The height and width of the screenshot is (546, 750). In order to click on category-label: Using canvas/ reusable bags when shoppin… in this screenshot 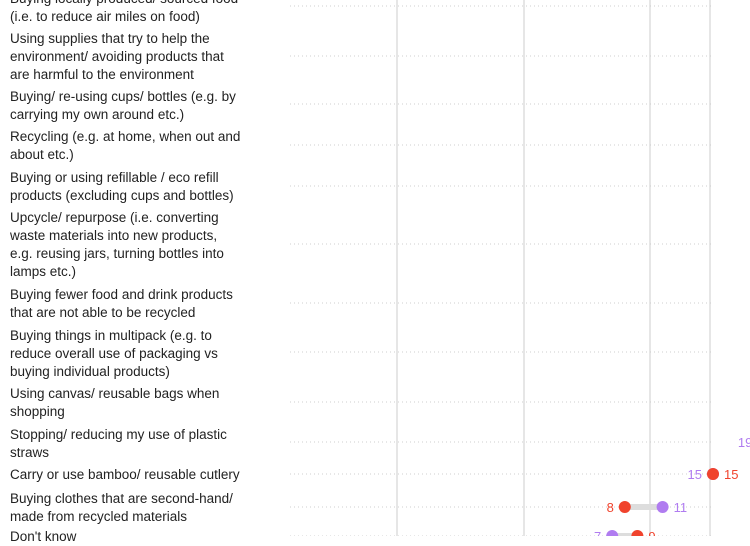, I will do `click(115, 402)`.